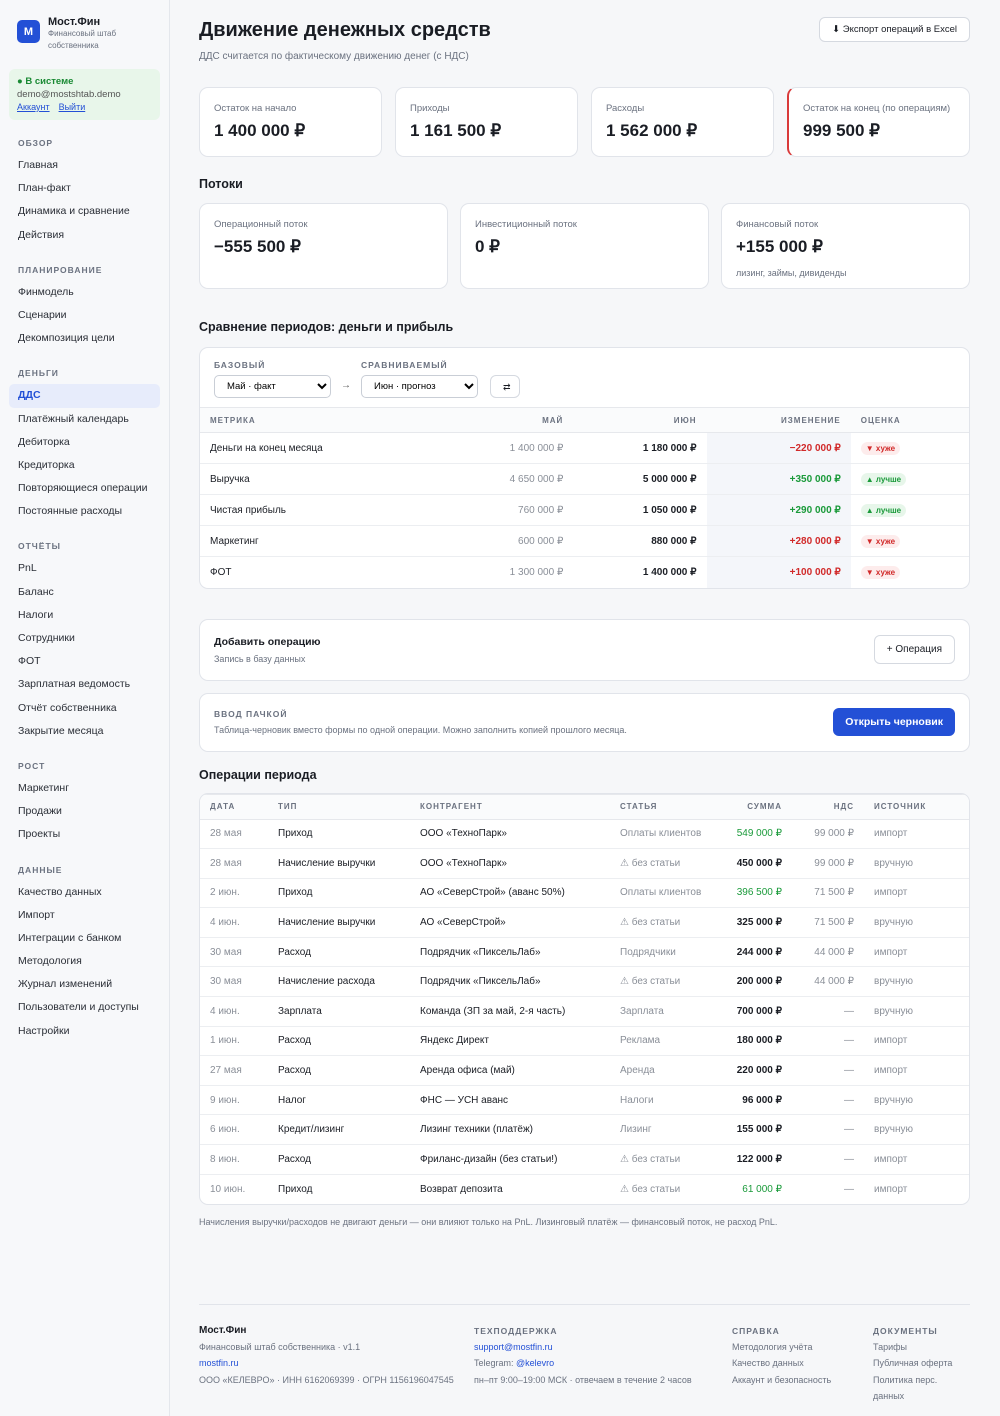 Image resolution: width=1000 pixels, height=1416 pixels. I want to click on nav-item: Настройки, so click(44, 1030).